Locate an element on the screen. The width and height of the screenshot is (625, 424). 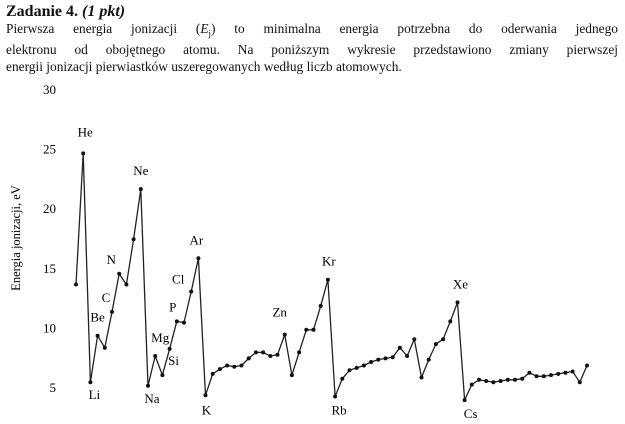
y-tick-label: 25 is located at coordinates (49, 149).